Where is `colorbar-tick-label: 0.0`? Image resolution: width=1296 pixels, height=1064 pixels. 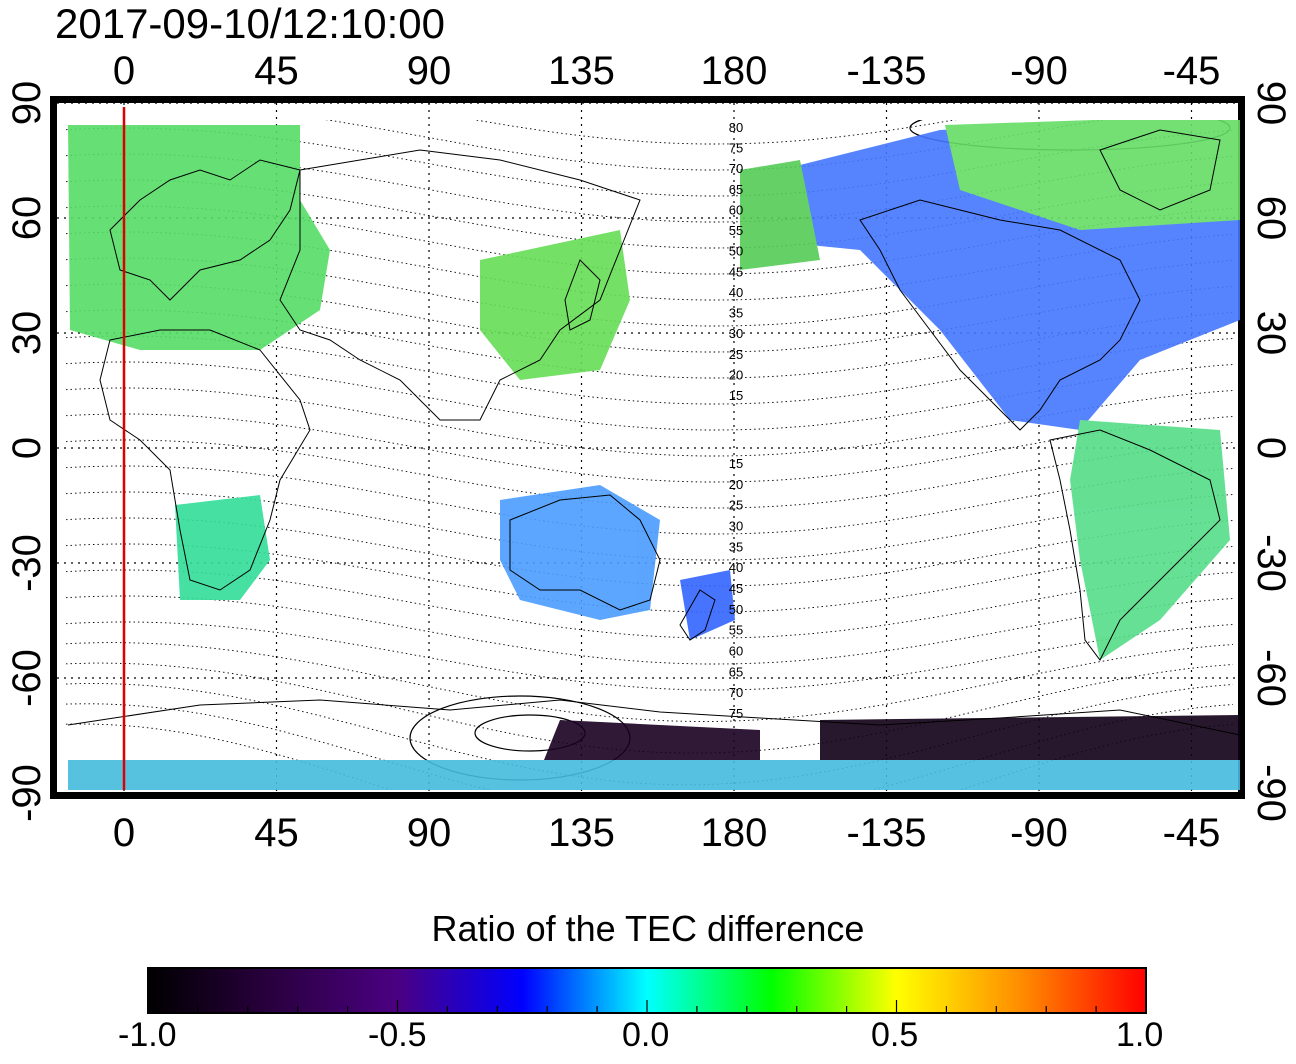 colorbar-tick-label: 0.0 is located at coordinates (646, 1035).